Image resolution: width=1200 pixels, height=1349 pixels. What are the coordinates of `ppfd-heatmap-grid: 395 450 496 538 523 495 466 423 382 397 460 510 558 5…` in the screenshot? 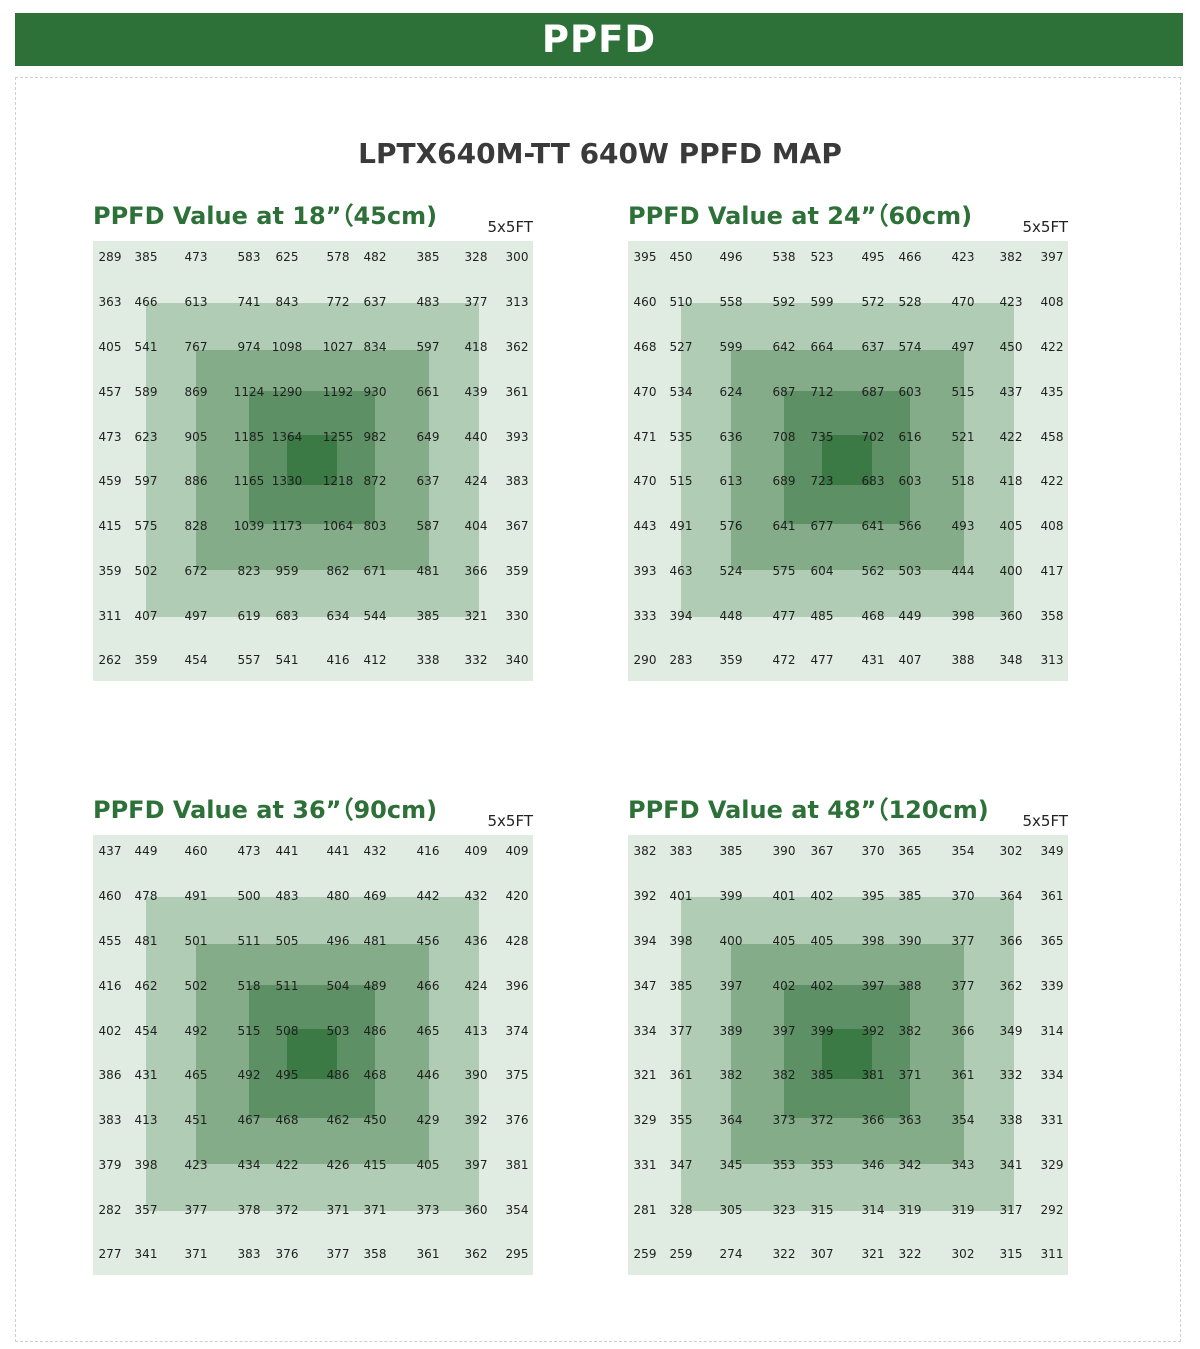 It's located at (848, 461).